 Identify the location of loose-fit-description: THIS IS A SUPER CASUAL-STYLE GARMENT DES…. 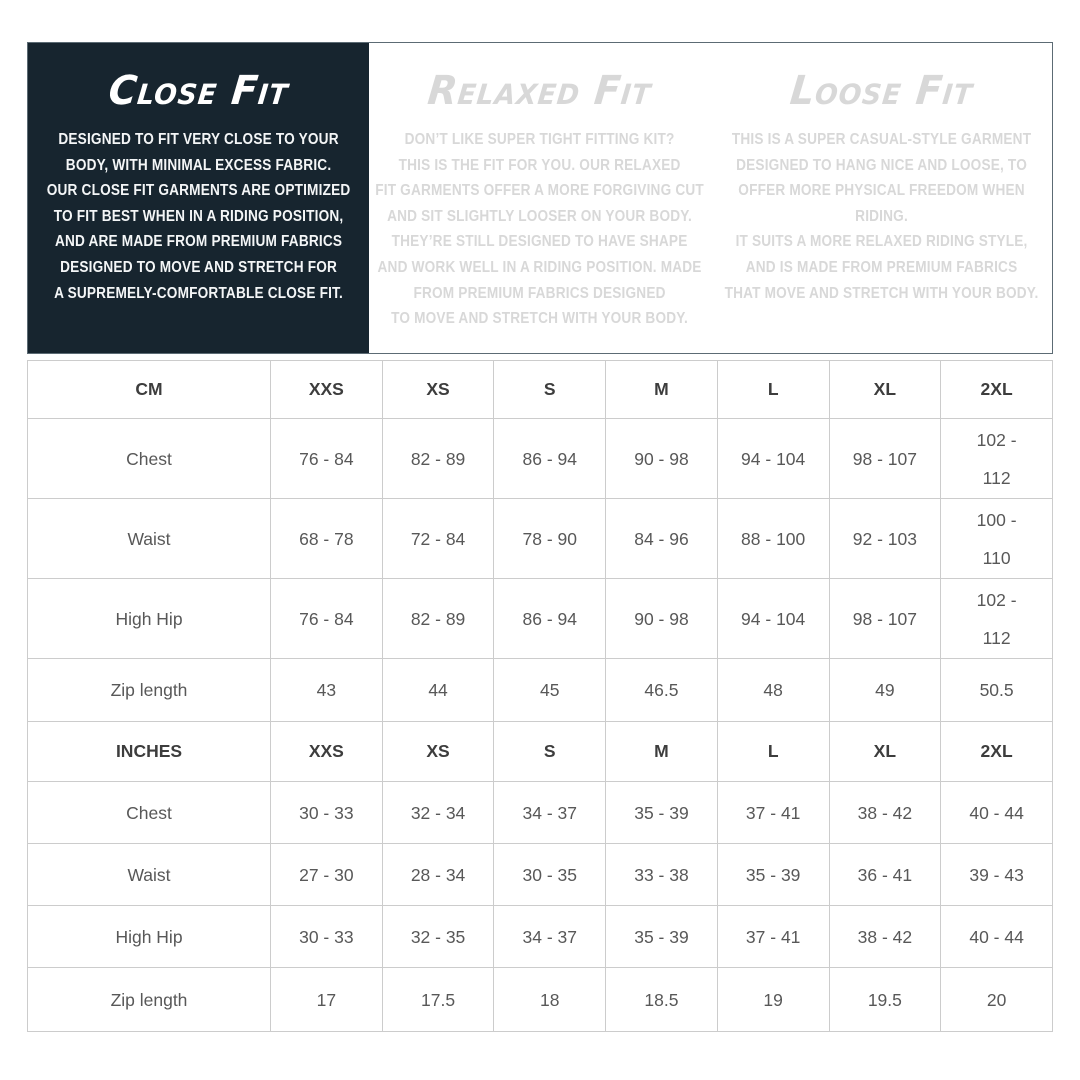
(881, 216).